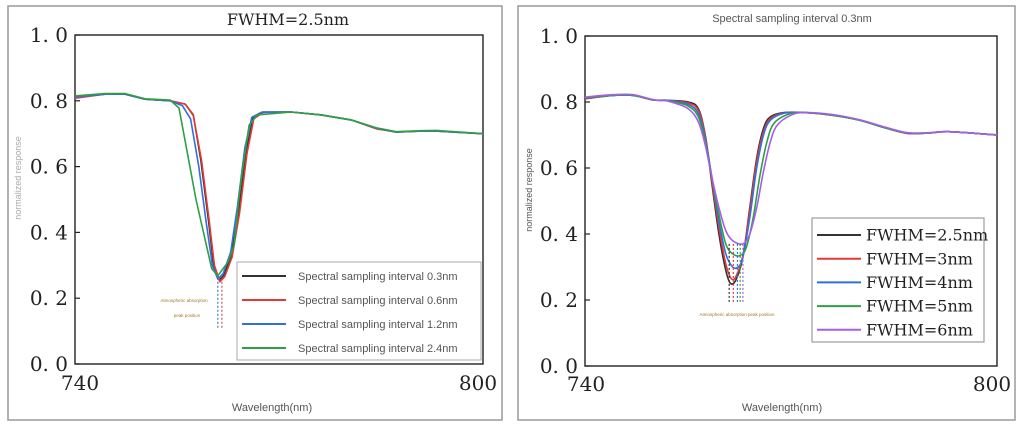 The height and width of the screenshot is (428, 1024). What do you see at coordinates (184, 300) in the screenshot?
I see `left-annotation-line1: Atmospheric absorption` at bounding box center [184, 300].